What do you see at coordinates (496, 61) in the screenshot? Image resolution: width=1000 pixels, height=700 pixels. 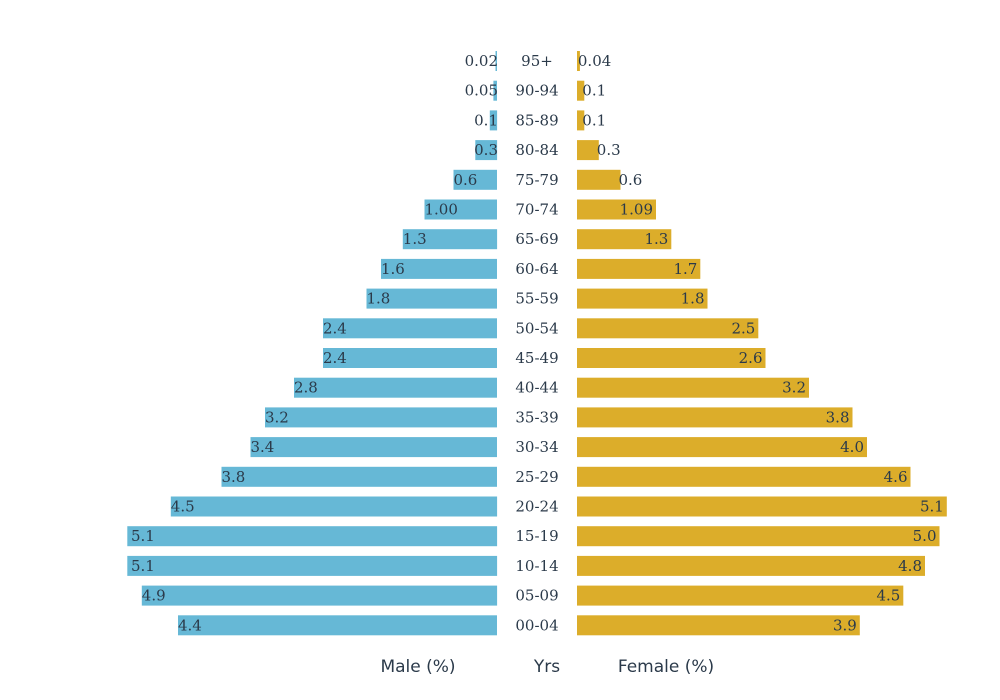 I see `male-bar-95-plus` at bounding box center [496, 61].